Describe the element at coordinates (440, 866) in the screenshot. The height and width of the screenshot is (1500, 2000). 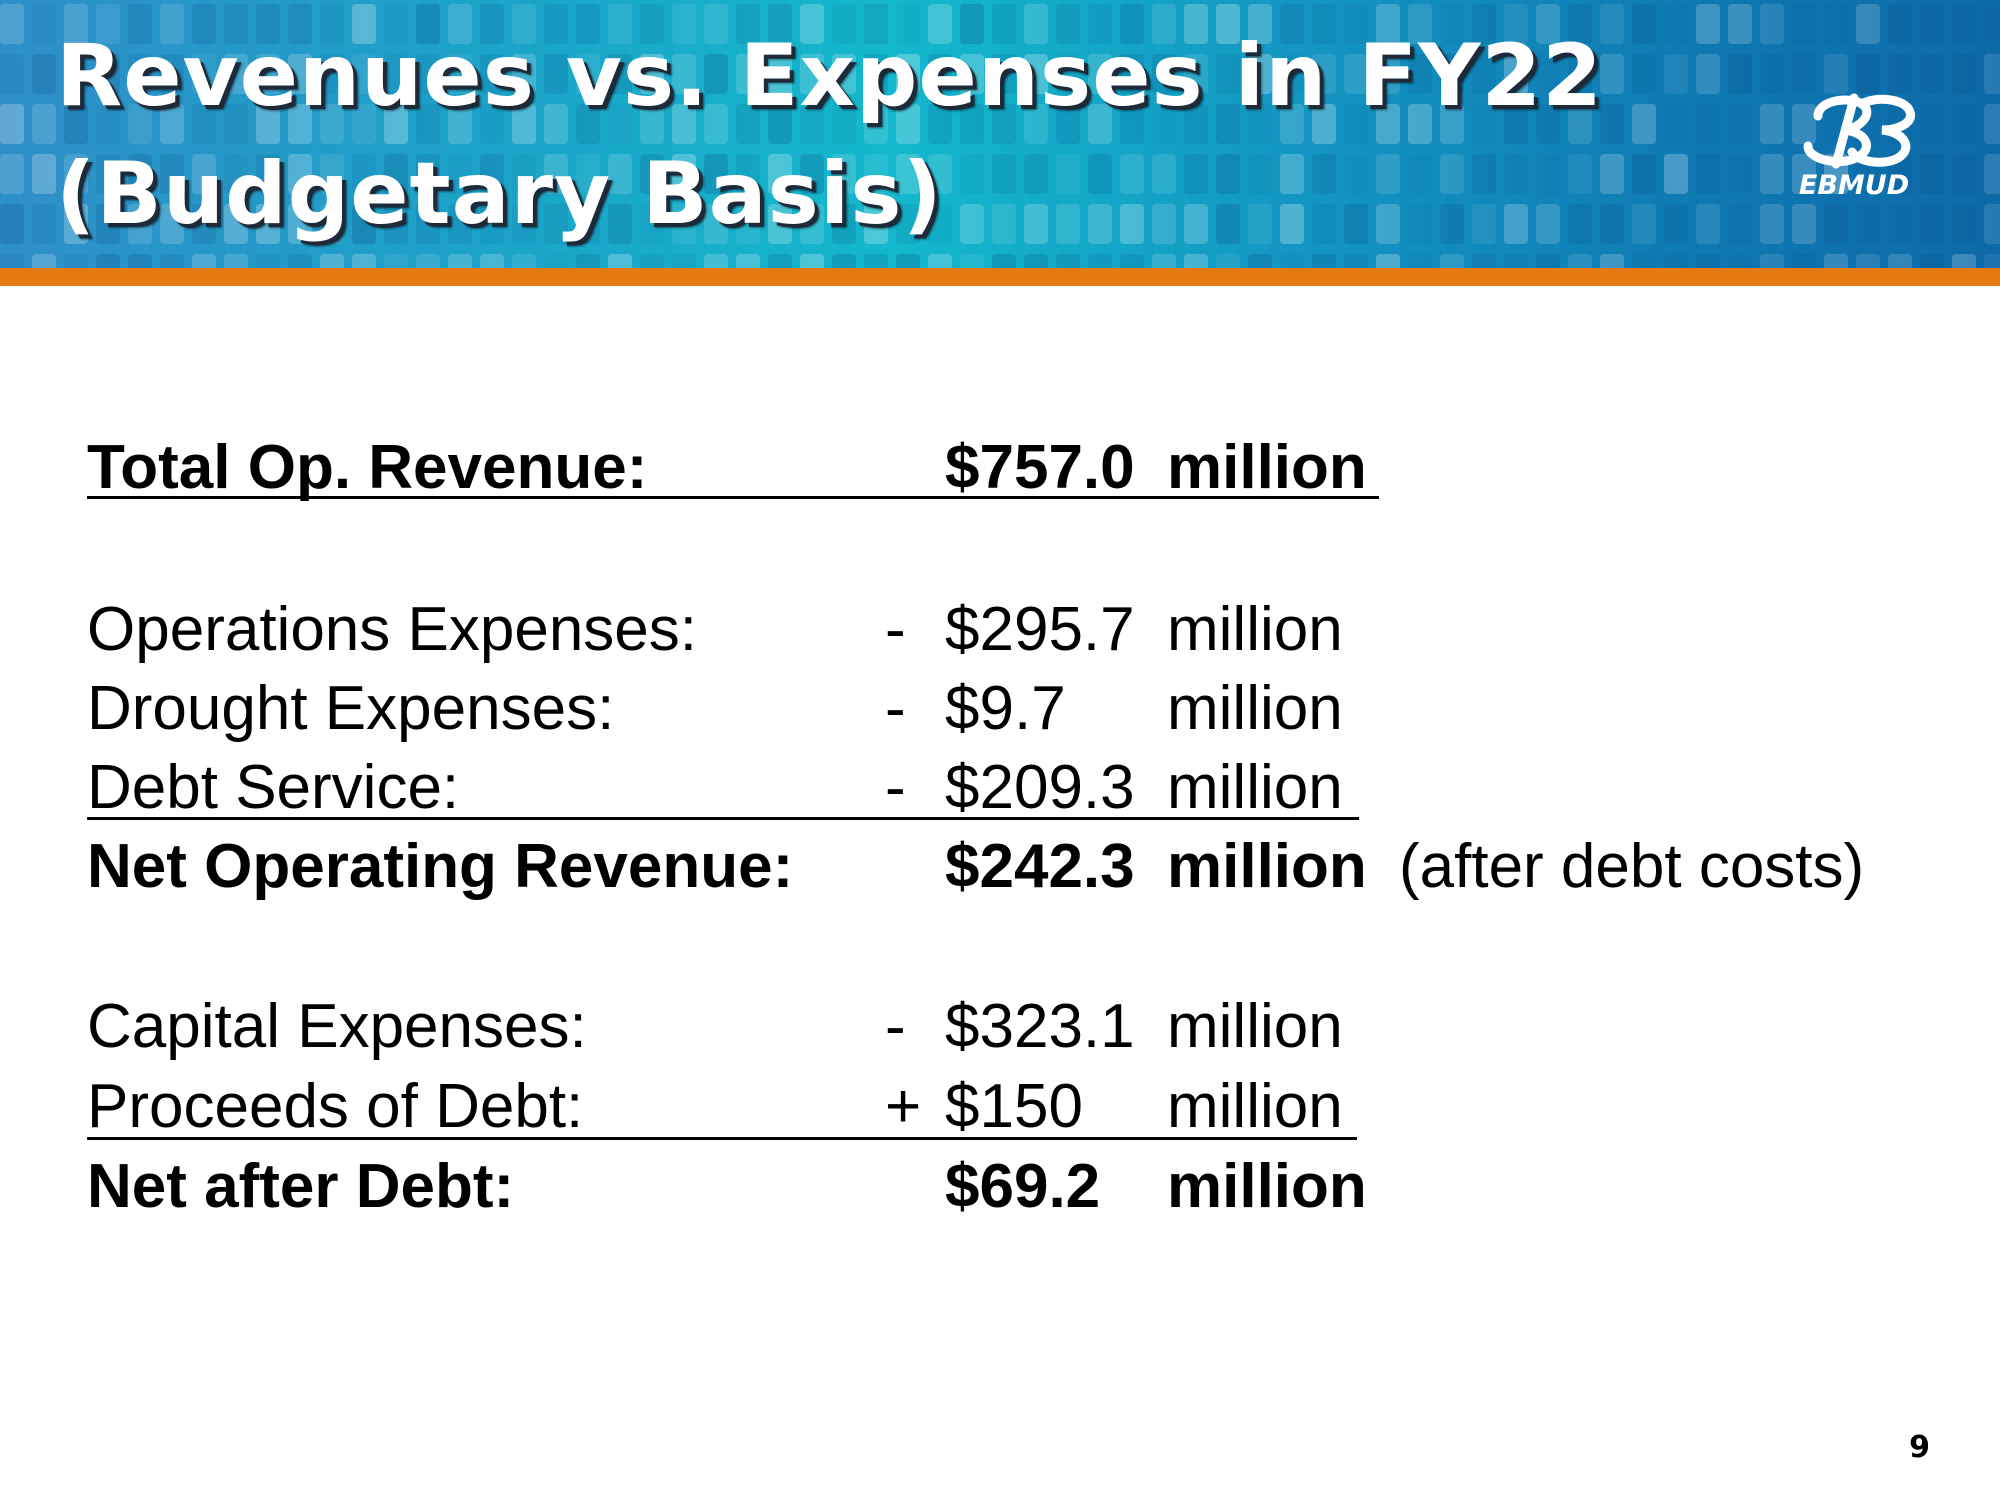
I see `row-label: Net Operating Revenue:` at that location.